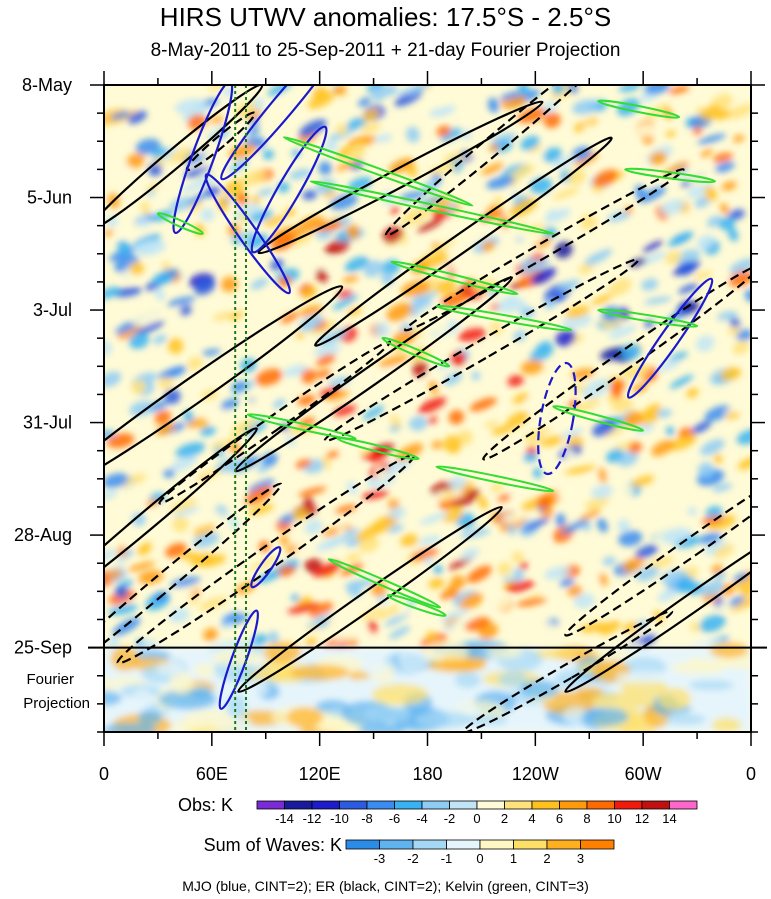 This screenshot has height=899, width=771. I want to click on obs-colorbar-tick: 2, so click(504, 818).